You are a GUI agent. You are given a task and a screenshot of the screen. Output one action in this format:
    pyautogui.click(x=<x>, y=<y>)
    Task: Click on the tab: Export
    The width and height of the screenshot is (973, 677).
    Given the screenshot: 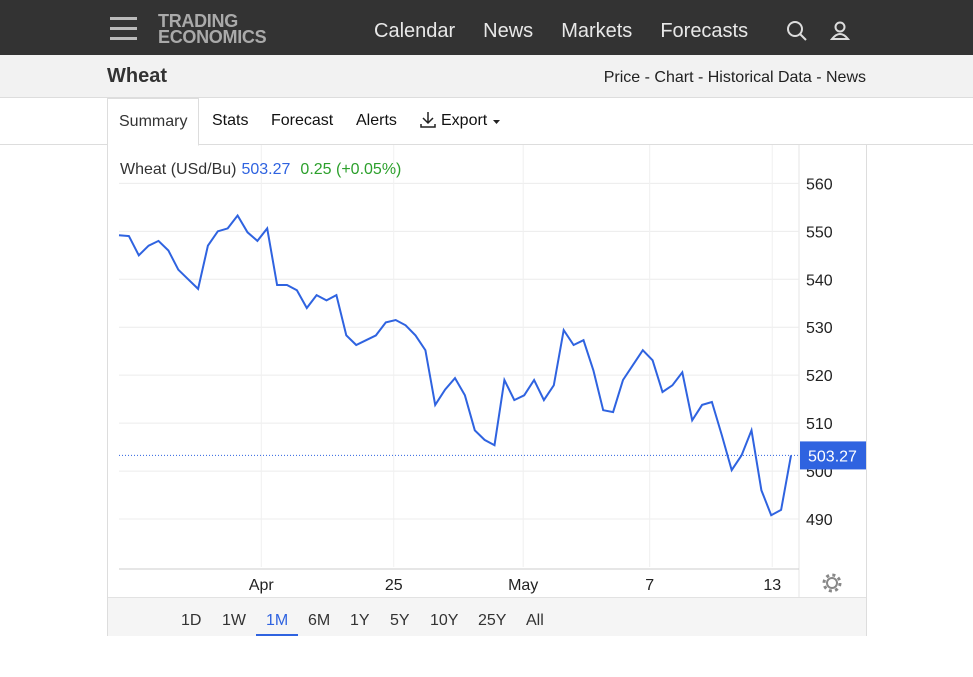 What is the action you would take?
    pyautogui.click(x=464, y=120)
    